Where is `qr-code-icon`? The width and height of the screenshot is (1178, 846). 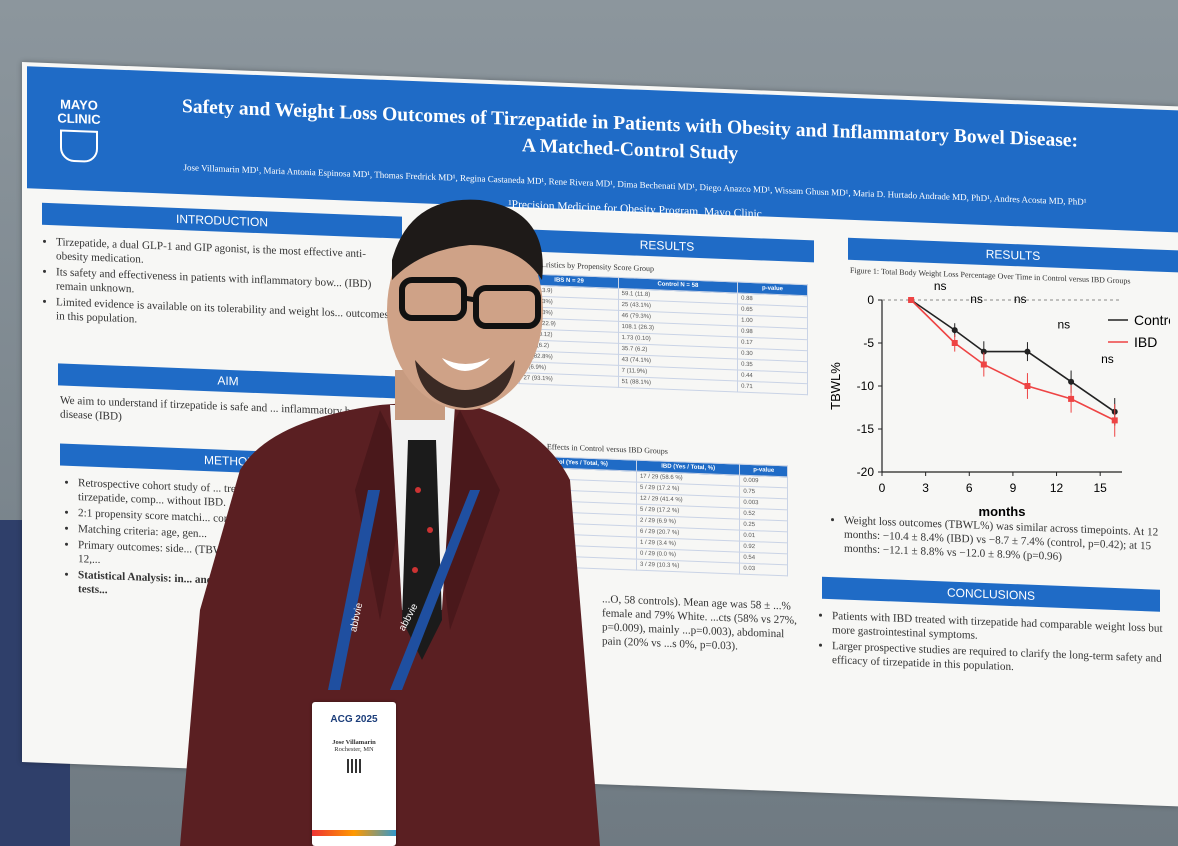 qr-code-icon is located at coordinates (354, 766).